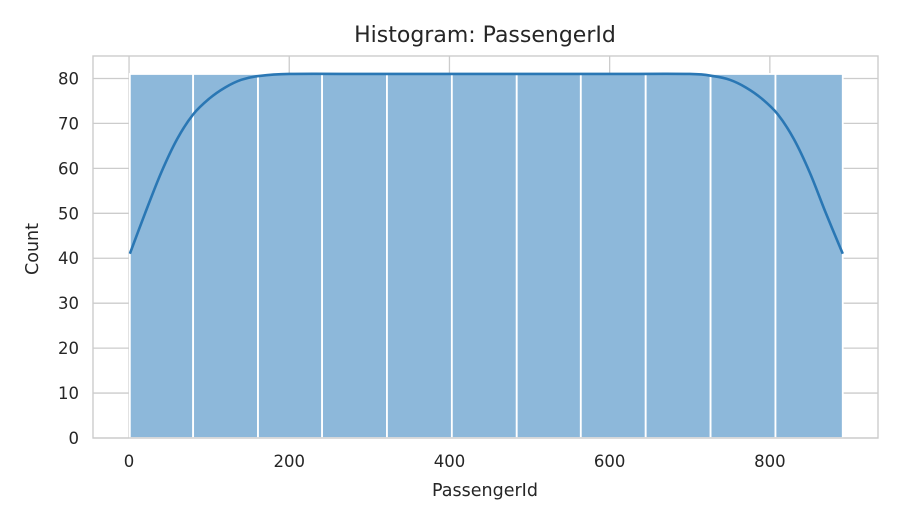 Image resolution: width=900 pixels, height=525 pixels. I want to click on y-tick-labels: 0 10 20 30 40 50 60 70 80, so click(68, 258).